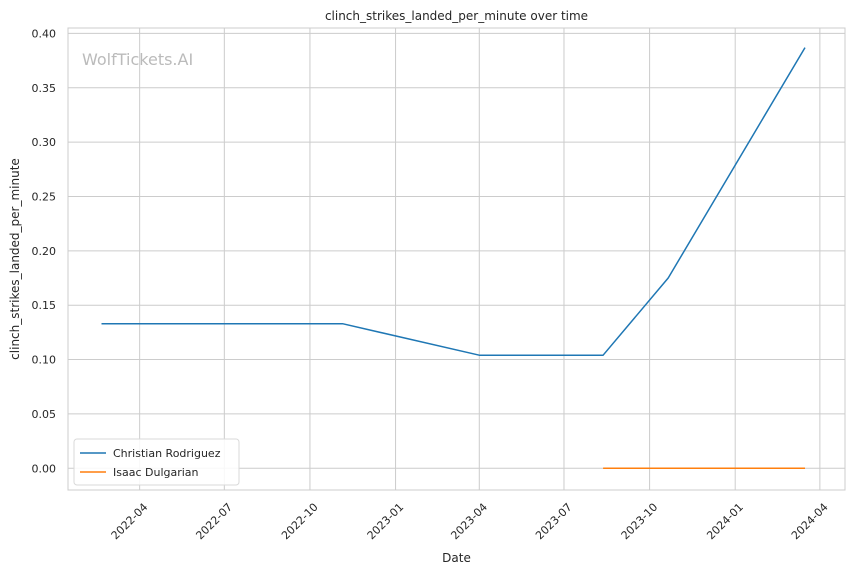  I want to click on x-tick-label: 2022-04, so click(130, 522).